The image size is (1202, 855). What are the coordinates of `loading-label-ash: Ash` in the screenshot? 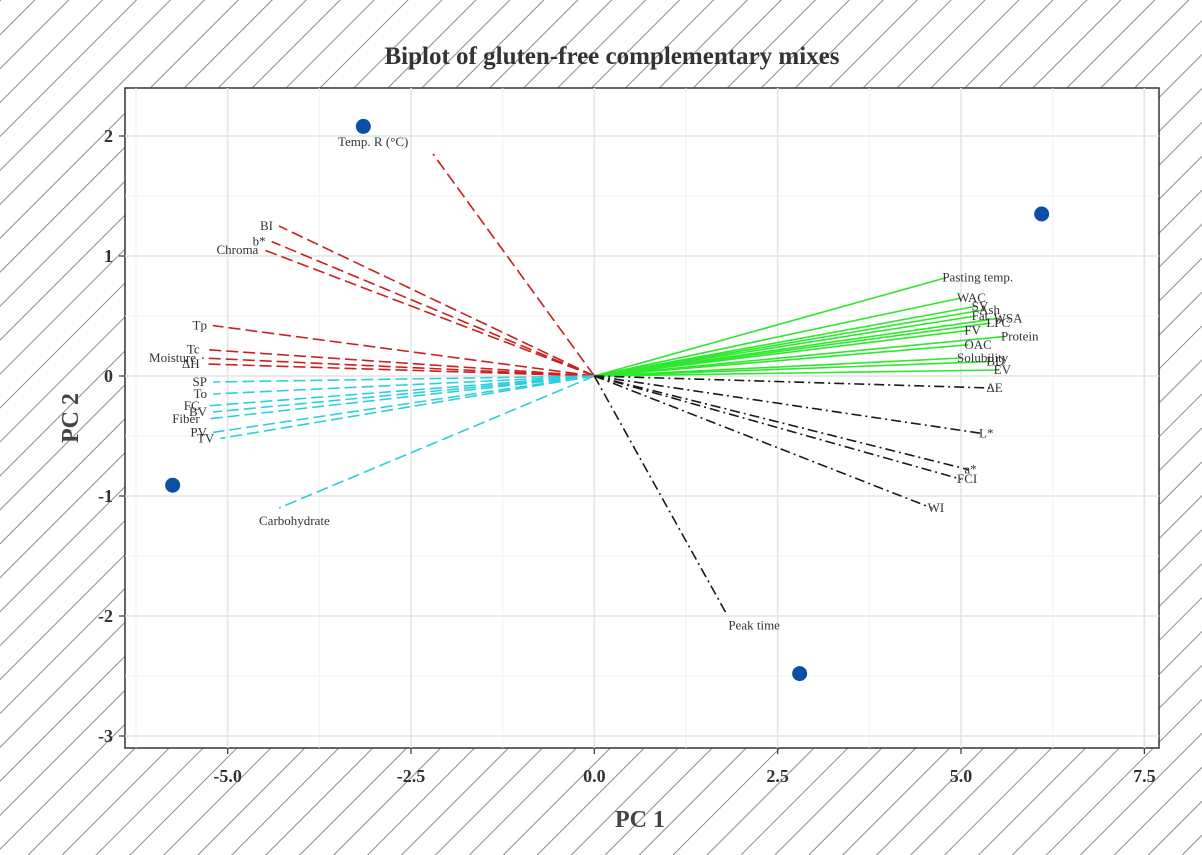 It's located at (989, 309).